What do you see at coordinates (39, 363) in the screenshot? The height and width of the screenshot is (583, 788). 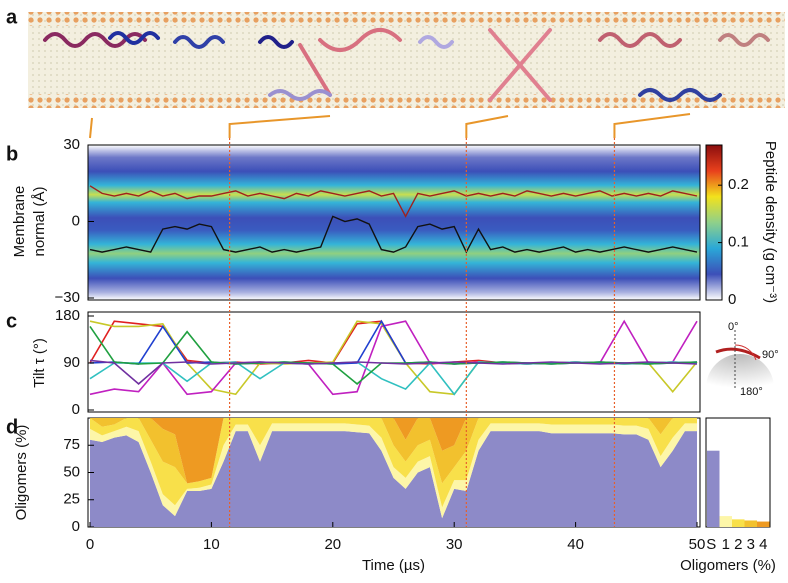 I see `y-axis-label: Tilt τ (°)` at bounding box center [39, 363].